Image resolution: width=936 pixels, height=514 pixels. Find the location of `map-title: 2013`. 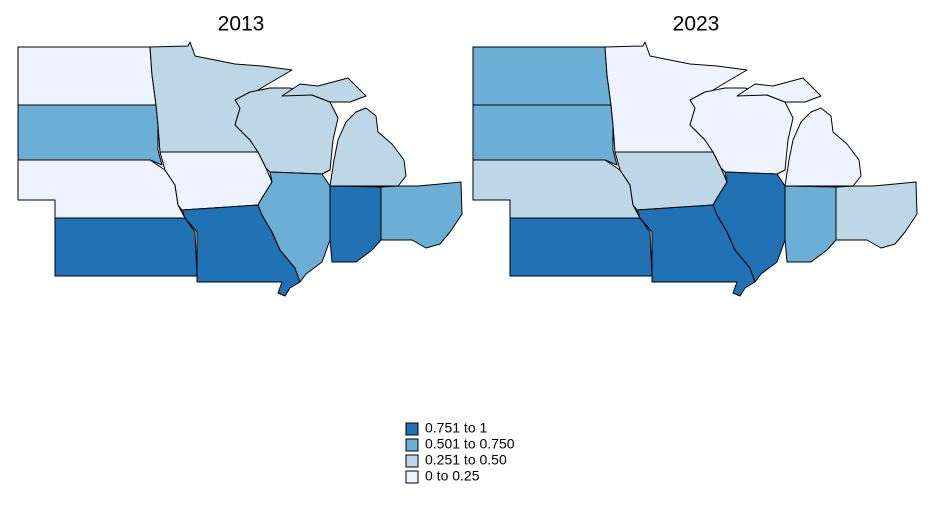

map-title: 2013 is located at coordinates (241, 24).